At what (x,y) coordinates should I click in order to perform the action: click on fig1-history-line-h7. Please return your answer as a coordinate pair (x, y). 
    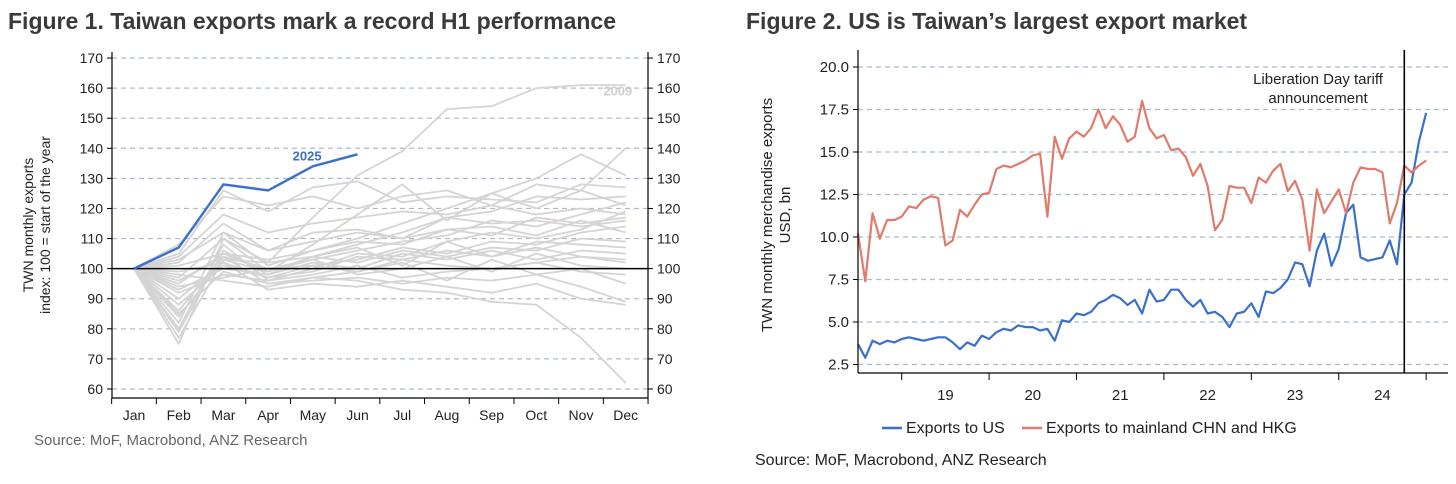
    Looking at the image, I should click on (379, 250).